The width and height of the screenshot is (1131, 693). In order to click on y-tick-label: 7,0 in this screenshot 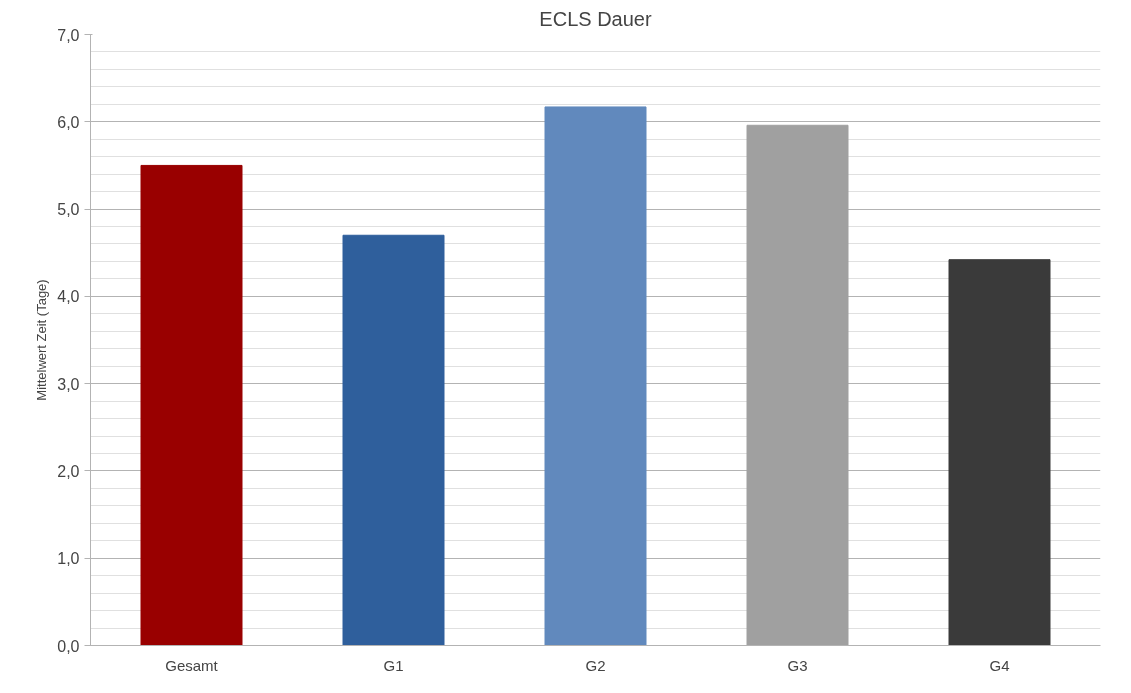, I will do `click(68, 35)`.